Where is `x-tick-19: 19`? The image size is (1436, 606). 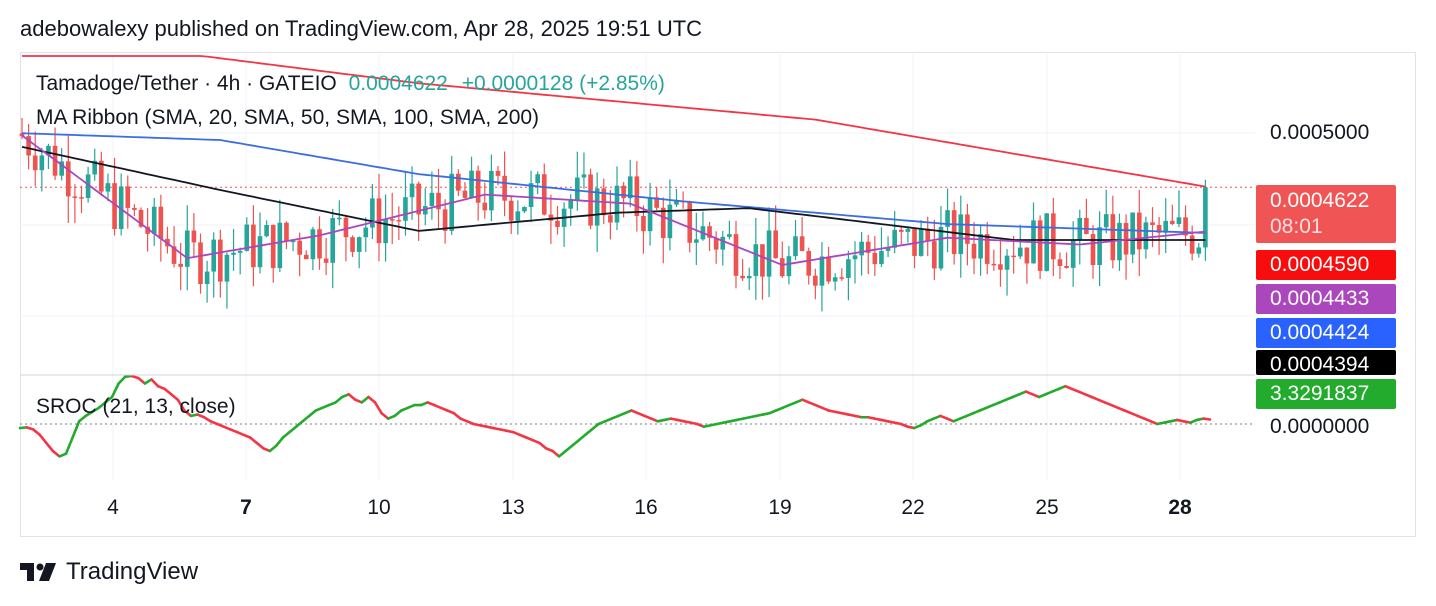
x-tick-19: 19 is located at coordinates (780, 507).